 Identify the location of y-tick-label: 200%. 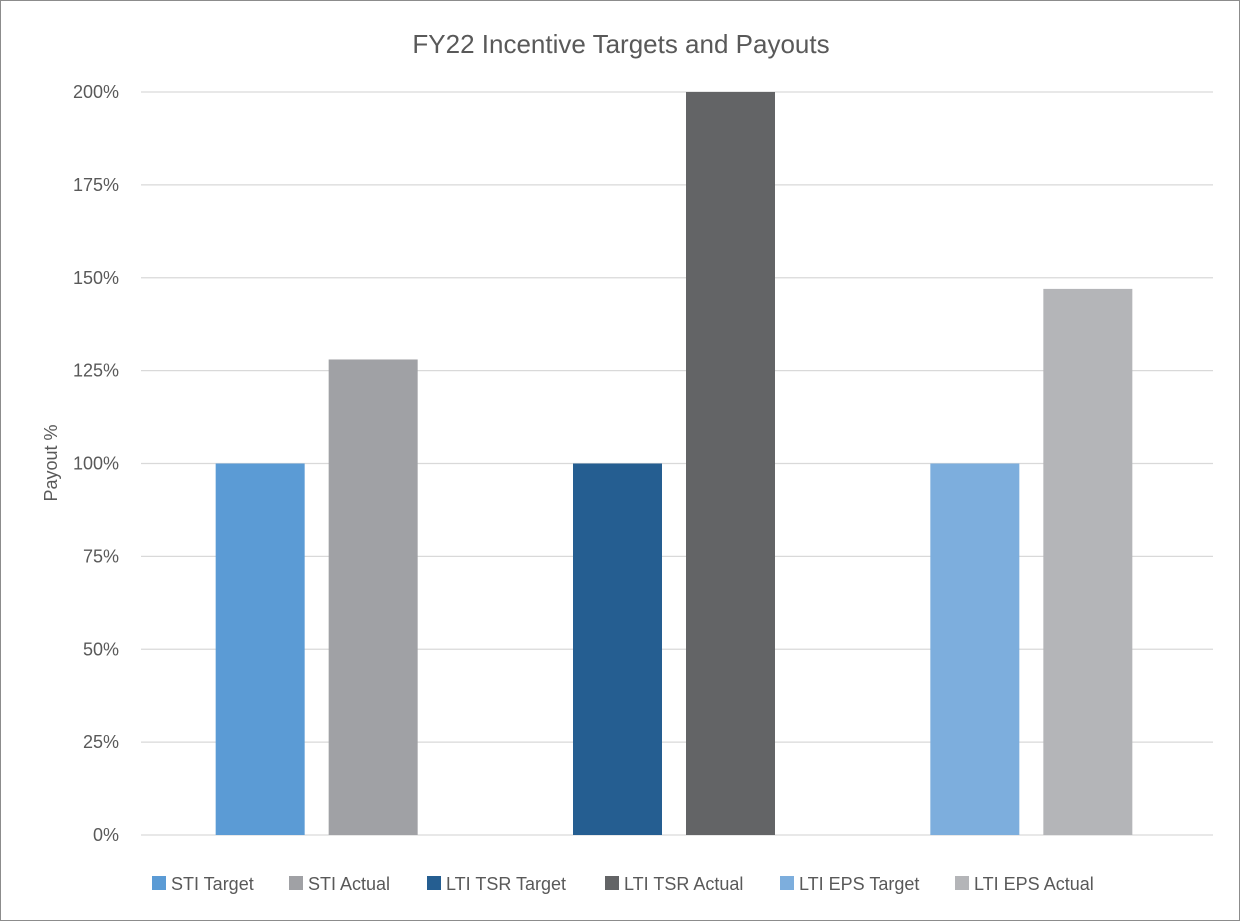
(96, 92).